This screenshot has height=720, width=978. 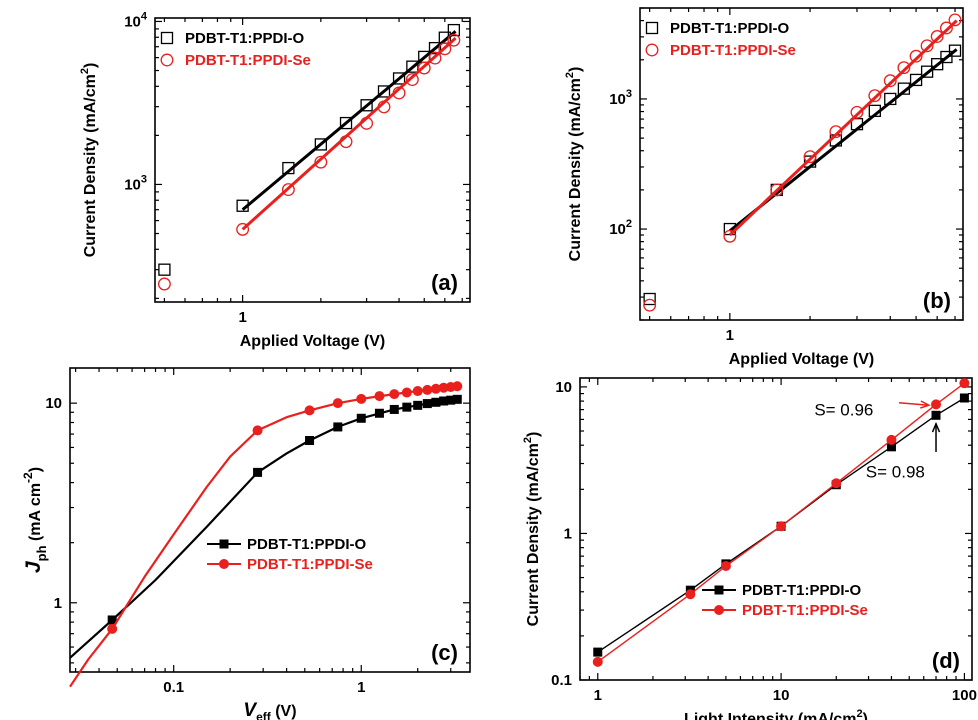 I want to click on tick-marks, so click(x=801, y=164).